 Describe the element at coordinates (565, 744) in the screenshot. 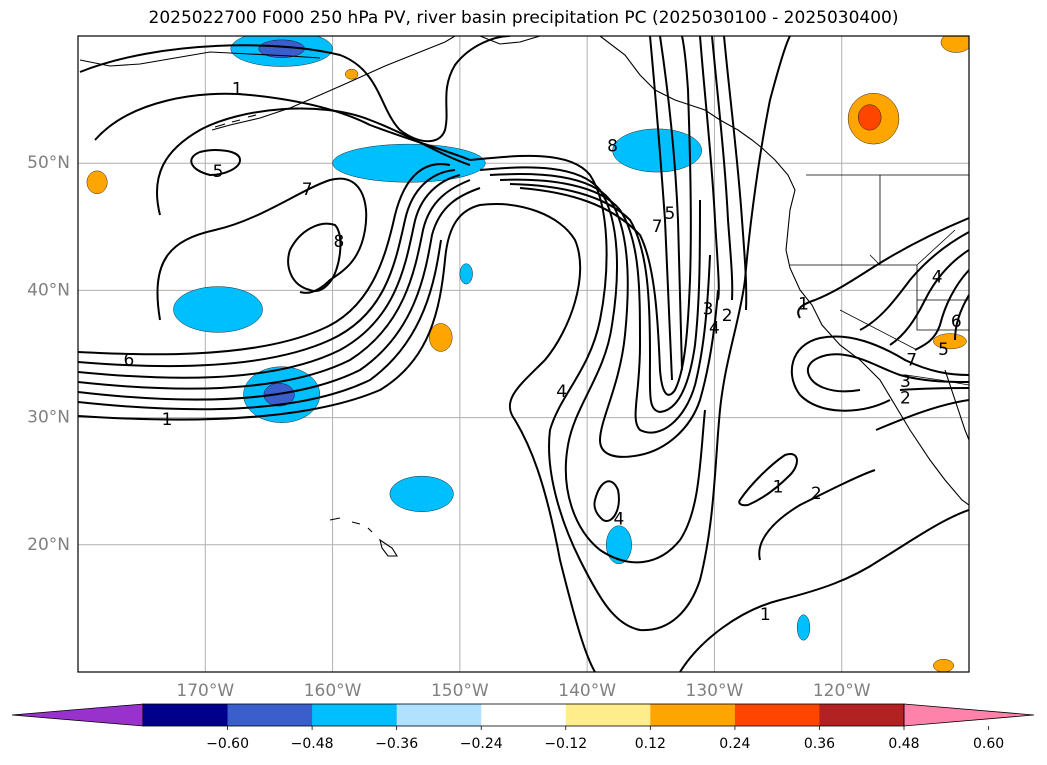

I see `colorbar-tick-label: −0.12` at that location.